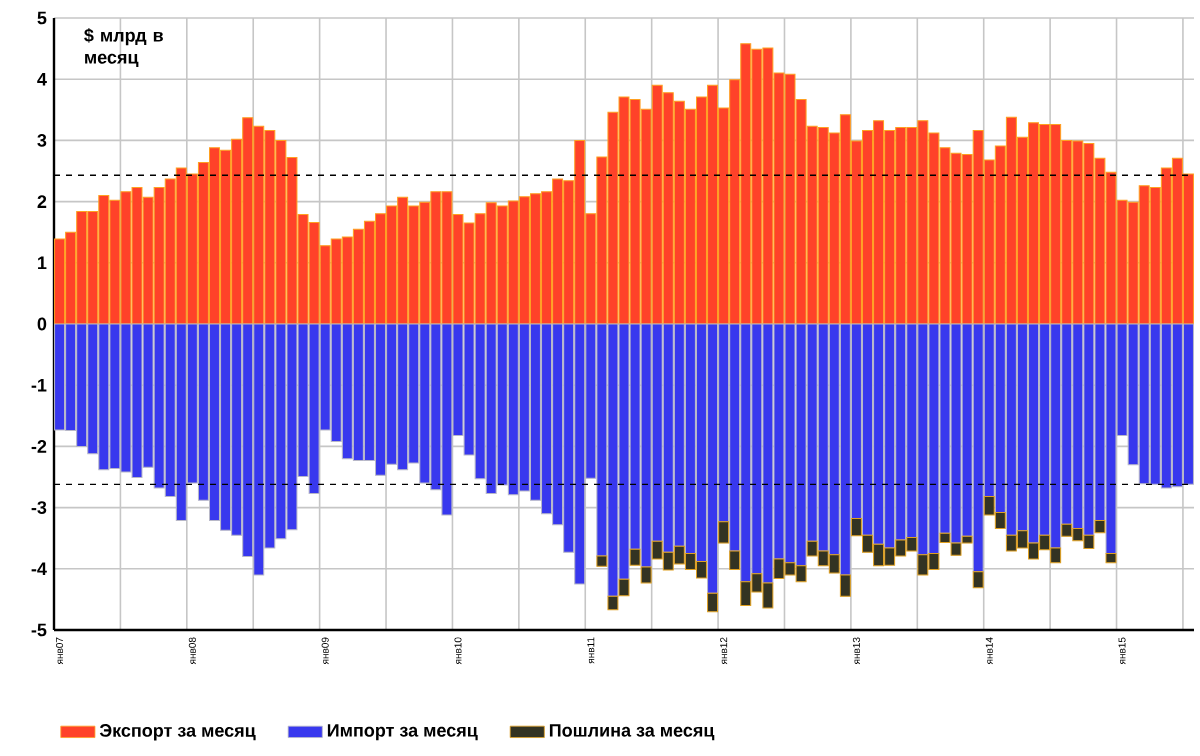  Describe the element at coordinates (42, 262) in the screenshot. I see `y-tick-label: 1` at that location.